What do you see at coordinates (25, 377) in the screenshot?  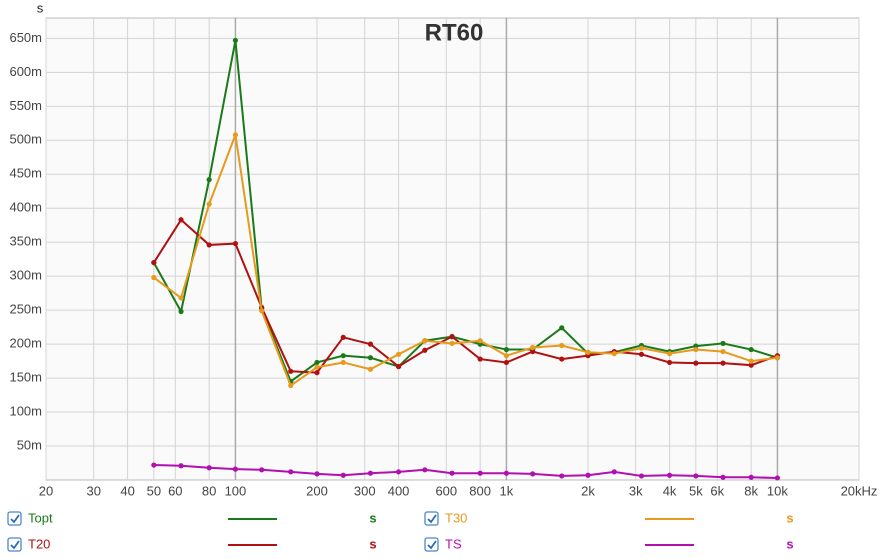 I see `y-tick-label: 150m` at bounding box center [25, 377].